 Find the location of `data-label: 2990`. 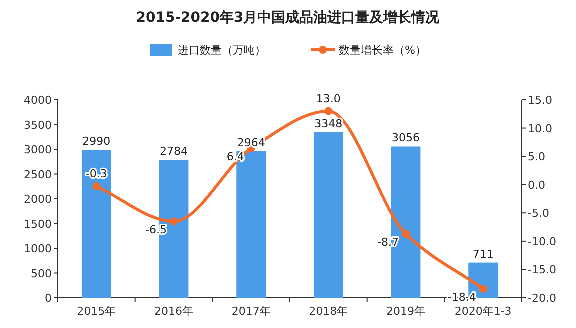

data-label: 2990 is located at coordinates (96, 141).